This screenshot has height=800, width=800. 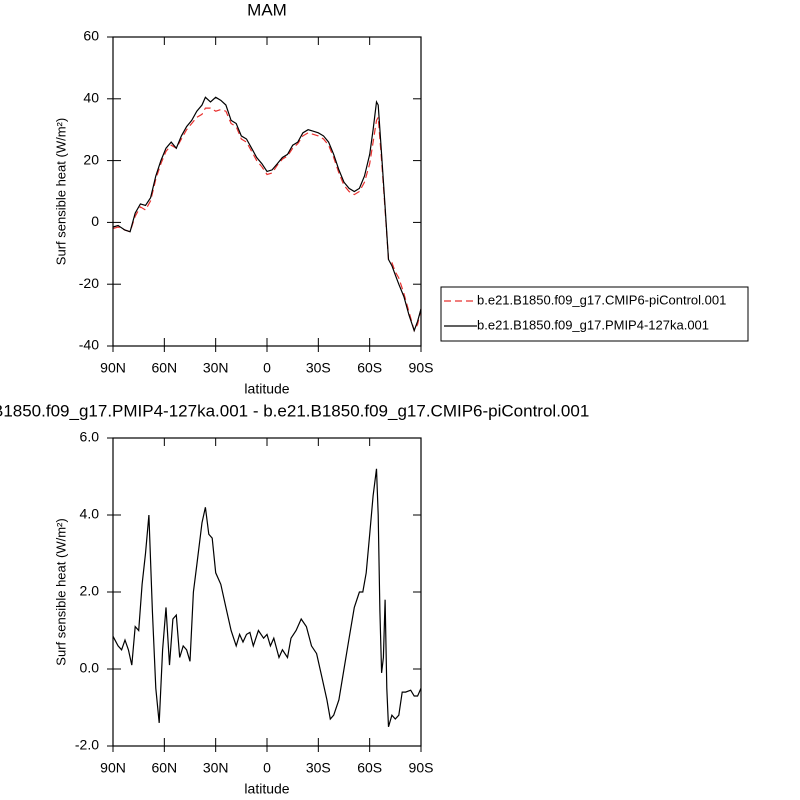 What do you see at coordinates (90, 514) in the screenshot?
I see `y-tick-label: 4.0` at bounding box center [90, 514].